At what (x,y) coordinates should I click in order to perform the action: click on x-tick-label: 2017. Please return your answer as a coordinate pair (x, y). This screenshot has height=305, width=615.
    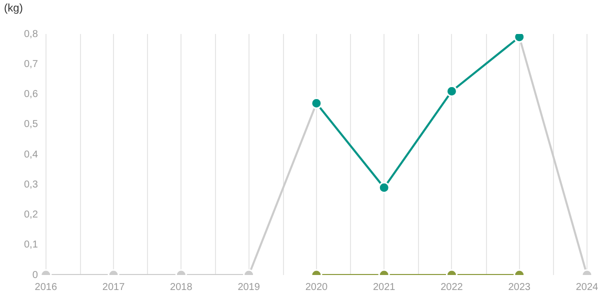
    Looking at the image, I should click on (114, 287).